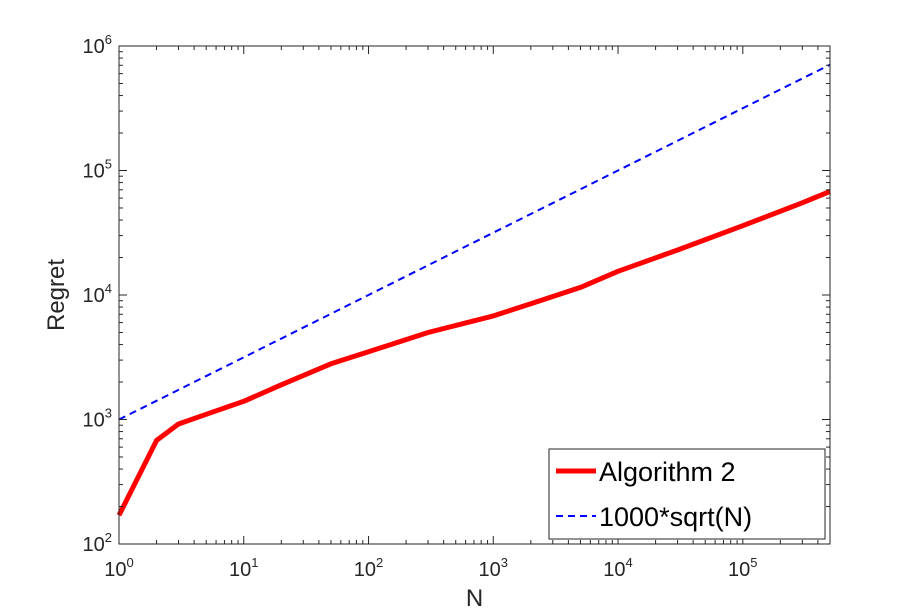 This screenshot has height=614, width=918. I want to click on legend-box, so click(687, 494).